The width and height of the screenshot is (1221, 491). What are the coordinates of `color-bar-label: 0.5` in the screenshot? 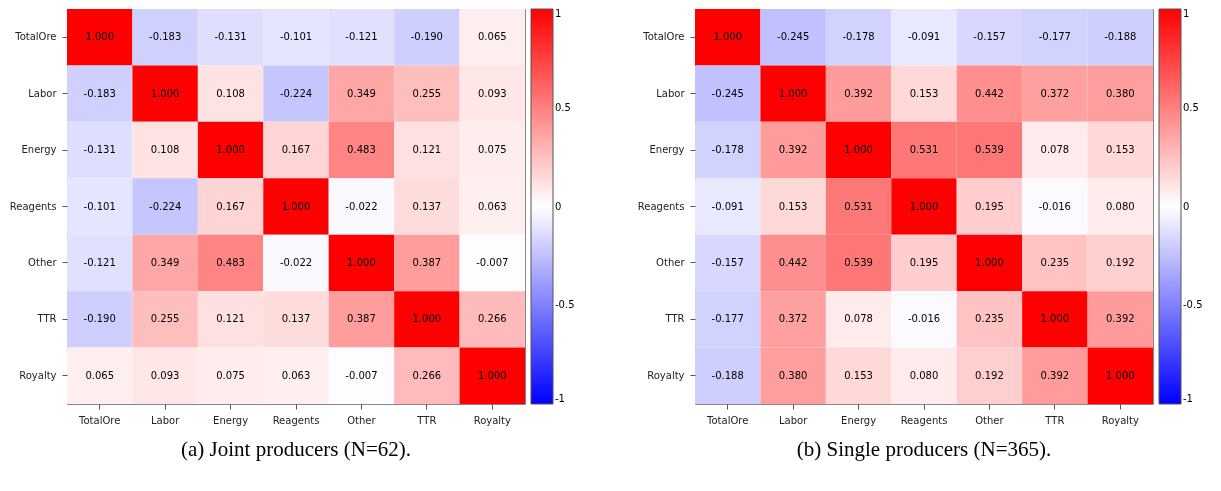 It's located at (1191, 107).